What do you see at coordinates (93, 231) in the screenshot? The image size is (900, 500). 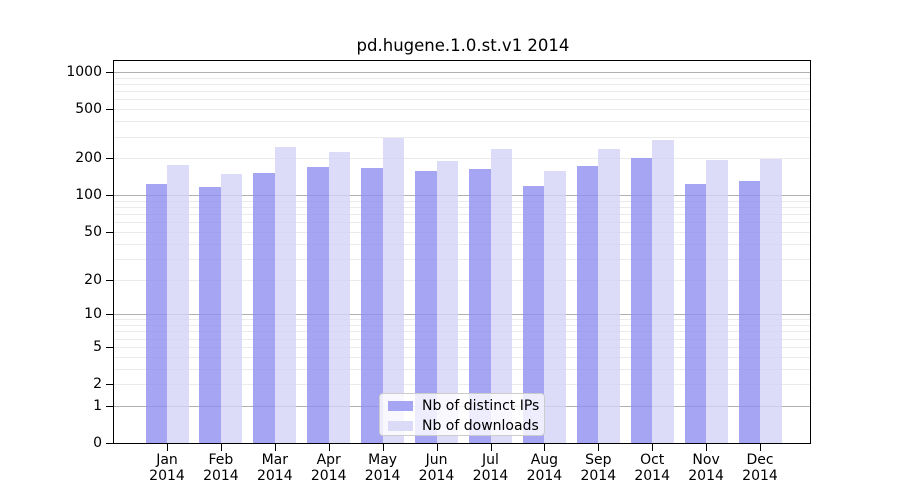 I see `y-tick-label: 50` at bounding box center [93, 231].